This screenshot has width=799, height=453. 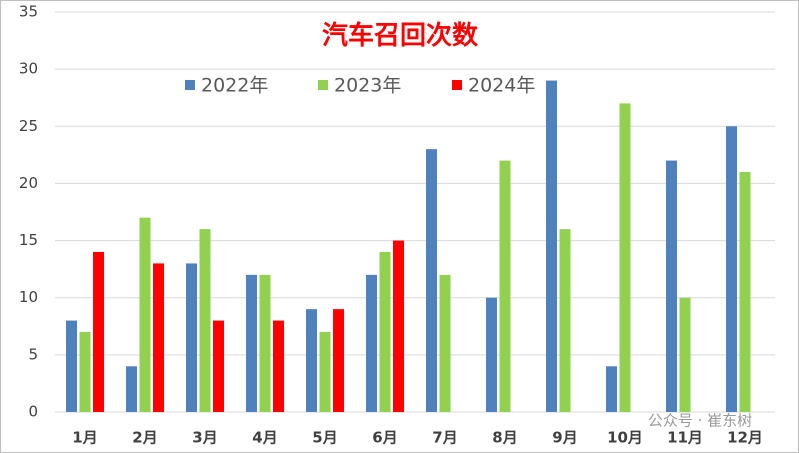 I want to click on x-tick-label: 5月, so click(x=324, y=438).